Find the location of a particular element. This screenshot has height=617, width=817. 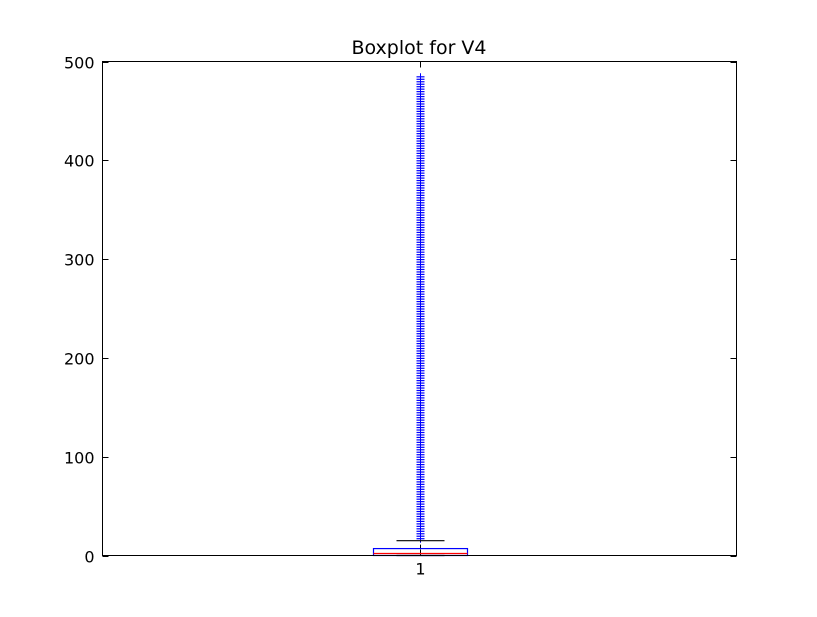

y-tick-label: 200 is located at coordinates (79, 359).